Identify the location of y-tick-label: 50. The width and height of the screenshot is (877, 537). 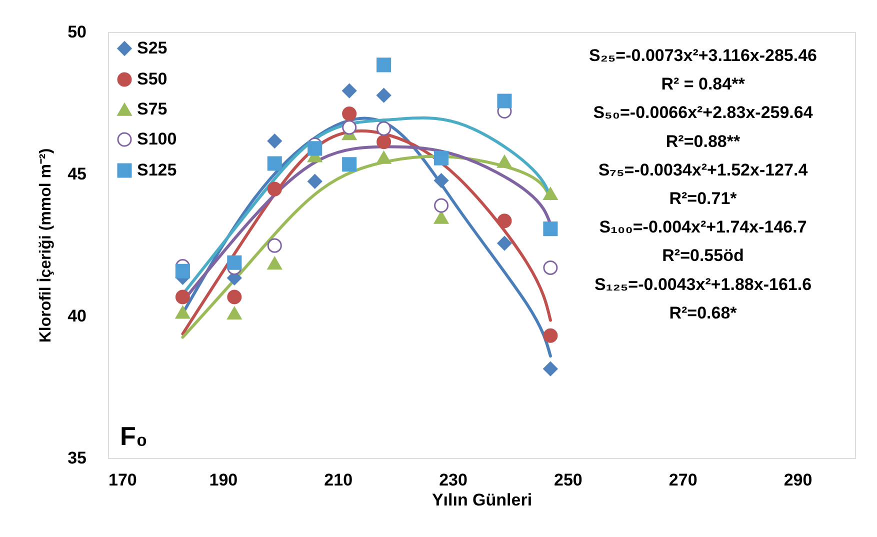
(77, 32).